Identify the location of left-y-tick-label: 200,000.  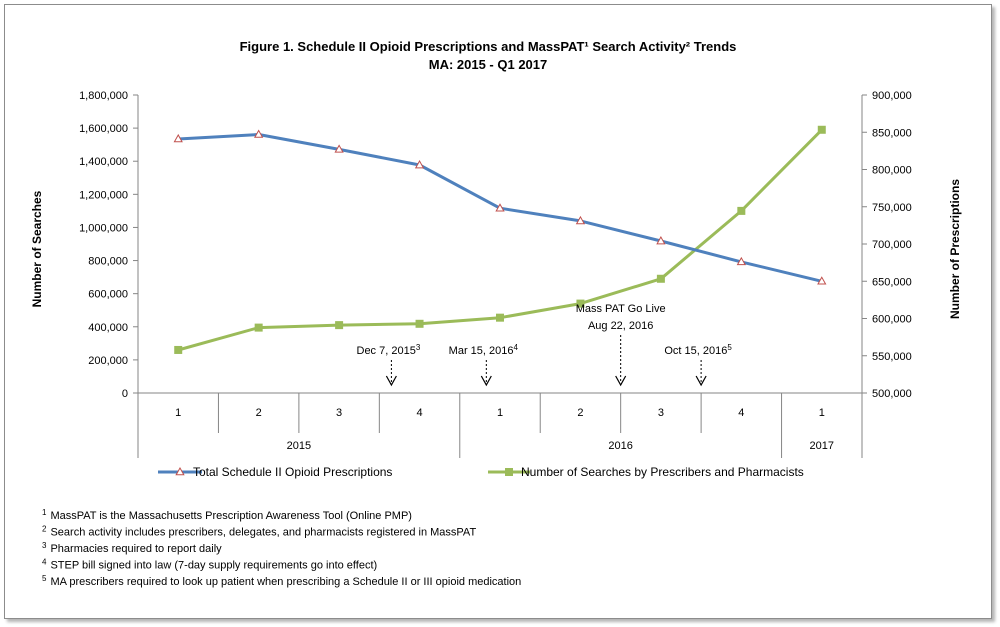
(108, 361).